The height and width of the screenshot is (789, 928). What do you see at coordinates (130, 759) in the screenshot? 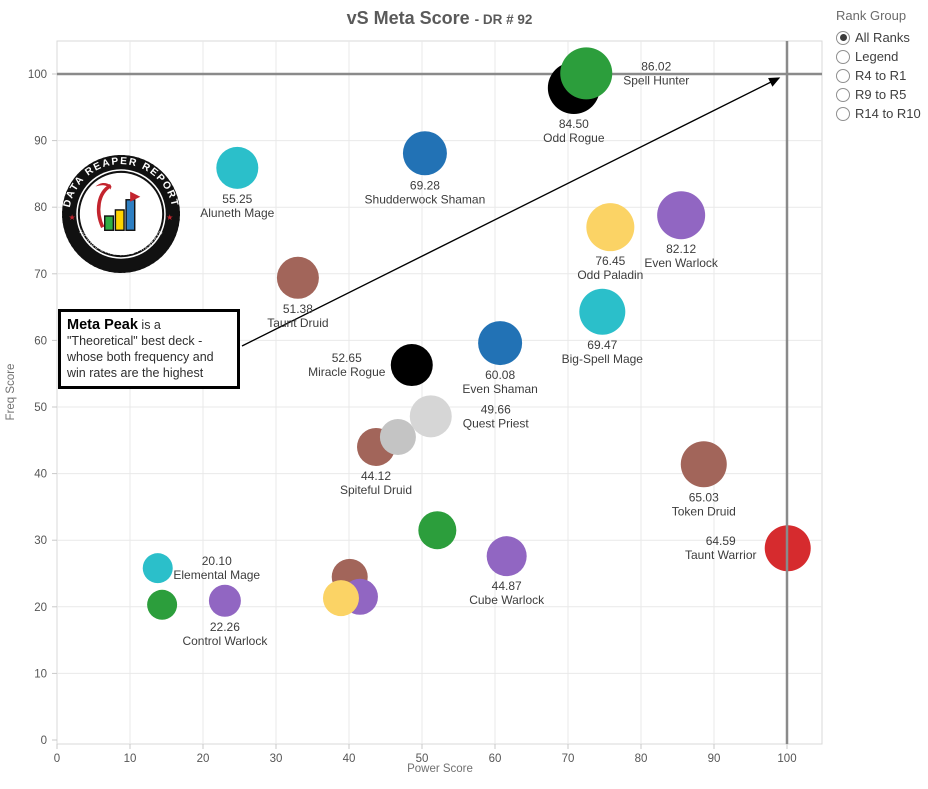
I see `x-tick-label: 10` at bounding box center [130, 759].